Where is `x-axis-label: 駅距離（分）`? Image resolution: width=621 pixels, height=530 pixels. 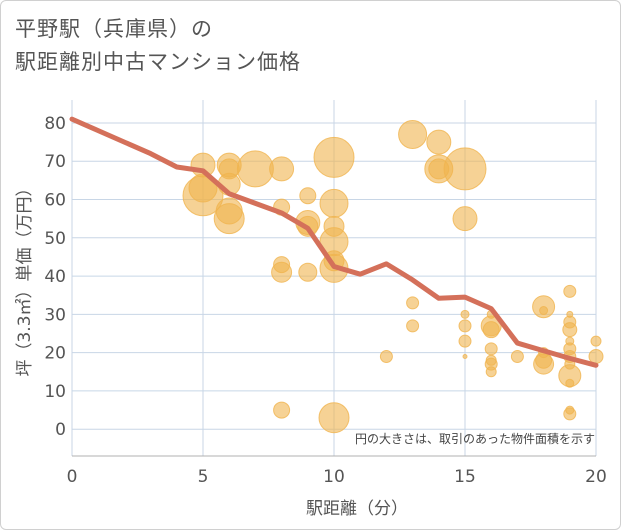 x-axis-label: 駅距離（分） is located at coordinates (357, 509).